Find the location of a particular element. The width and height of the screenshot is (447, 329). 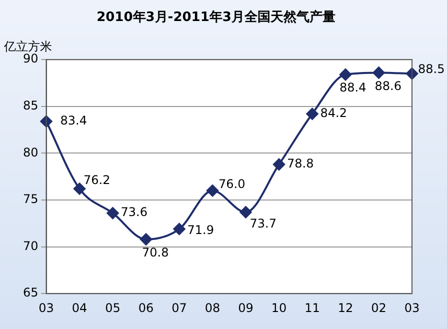

data-label: 84.2 is located at coordinates (333, 113).